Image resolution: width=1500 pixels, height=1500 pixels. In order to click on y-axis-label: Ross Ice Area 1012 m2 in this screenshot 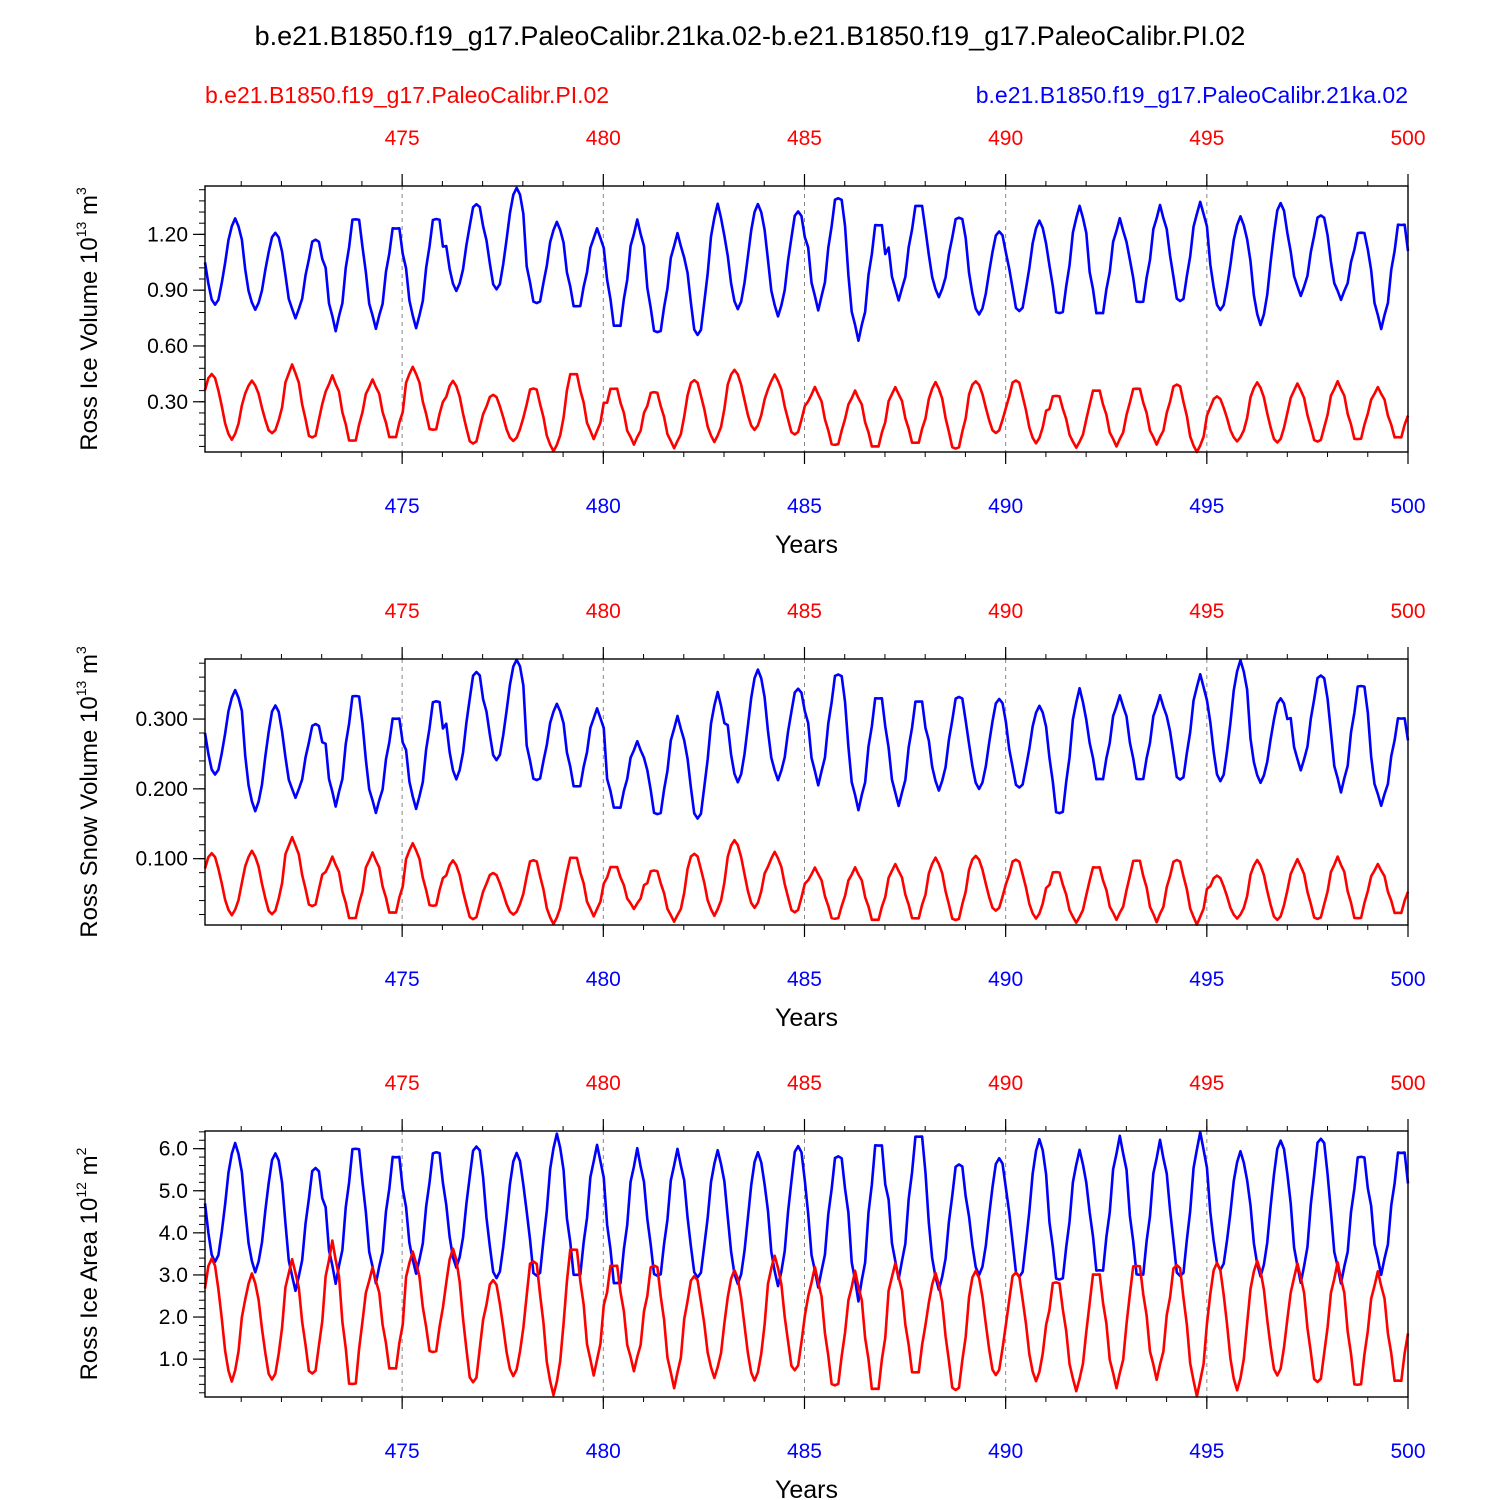, I will do `click(88, 1263)`.